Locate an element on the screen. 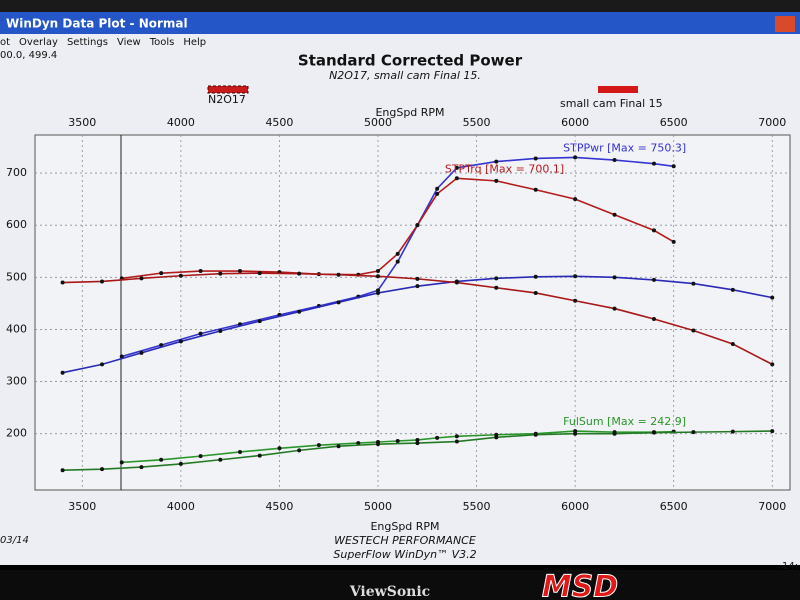 The height and width of the screenshot is (600, 800). x-axis-label: EngSpd RPM is located at coordinates (404, 526).